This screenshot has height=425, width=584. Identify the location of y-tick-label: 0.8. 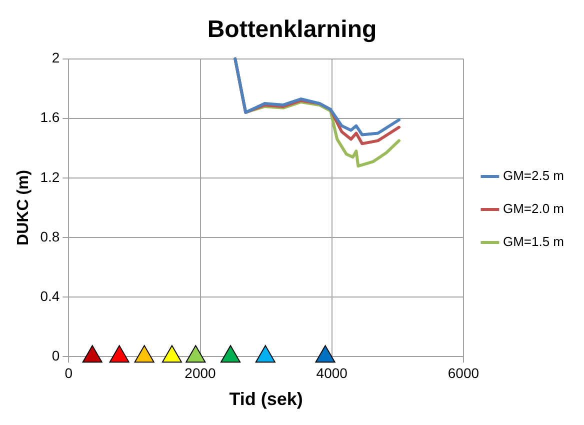
(50, 236).